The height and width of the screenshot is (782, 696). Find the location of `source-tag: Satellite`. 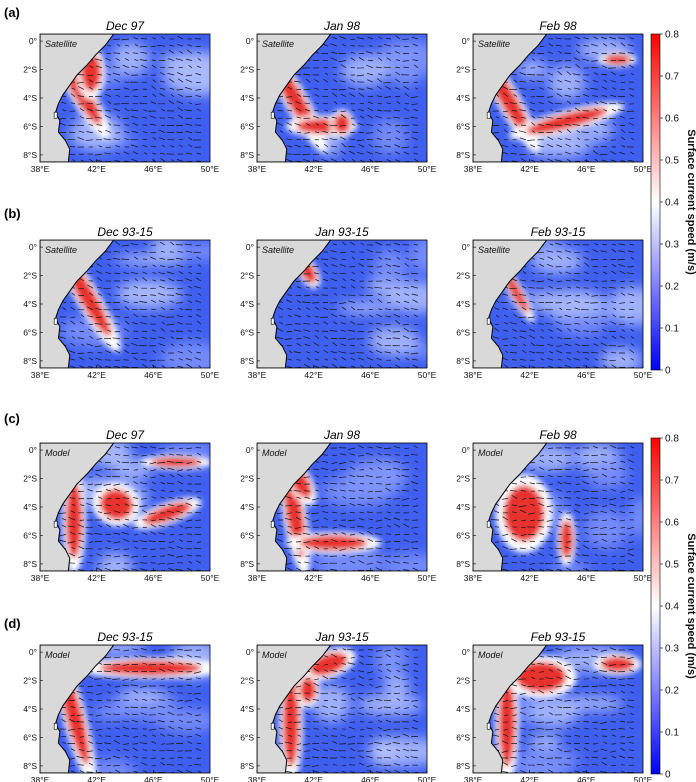

source-tag: Satellite is located at coordinates (278, 44).